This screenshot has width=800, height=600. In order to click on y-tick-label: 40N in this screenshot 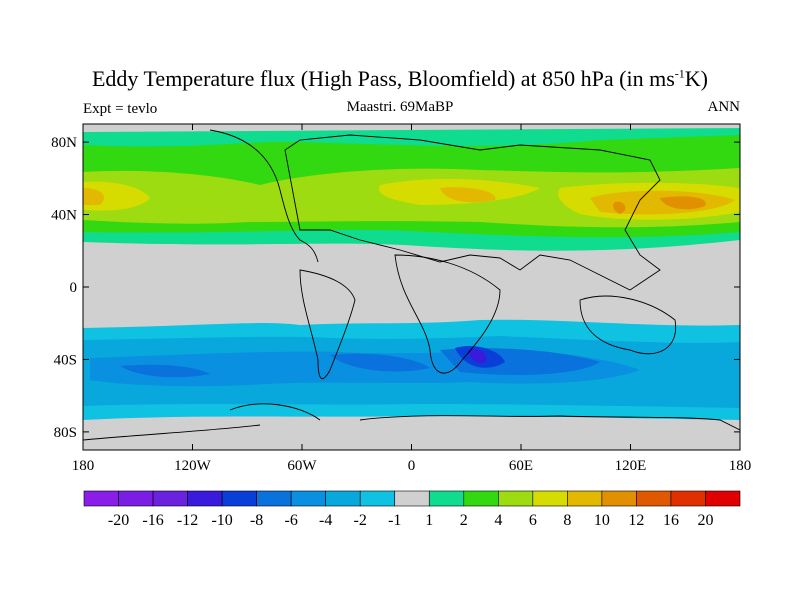, I will do `click(64, 216)`.